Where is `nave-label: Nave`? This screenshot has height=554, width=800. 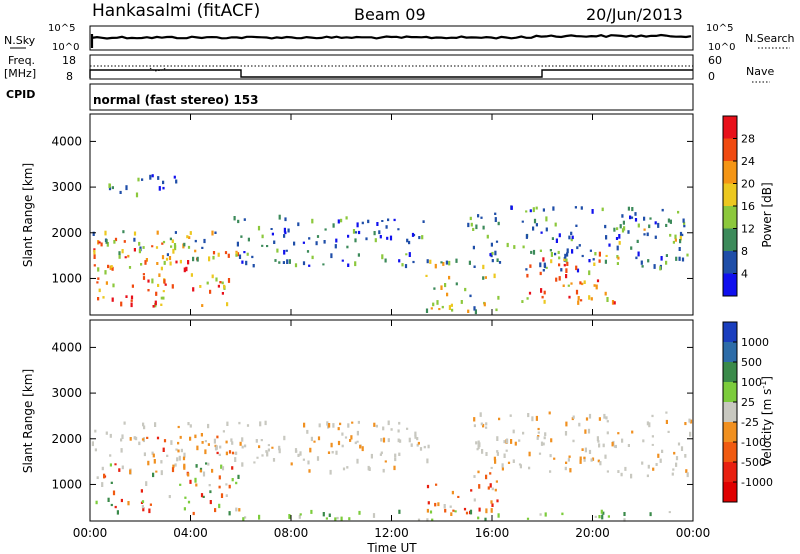 nave-label: Nave is located at coordinates (760, 71).